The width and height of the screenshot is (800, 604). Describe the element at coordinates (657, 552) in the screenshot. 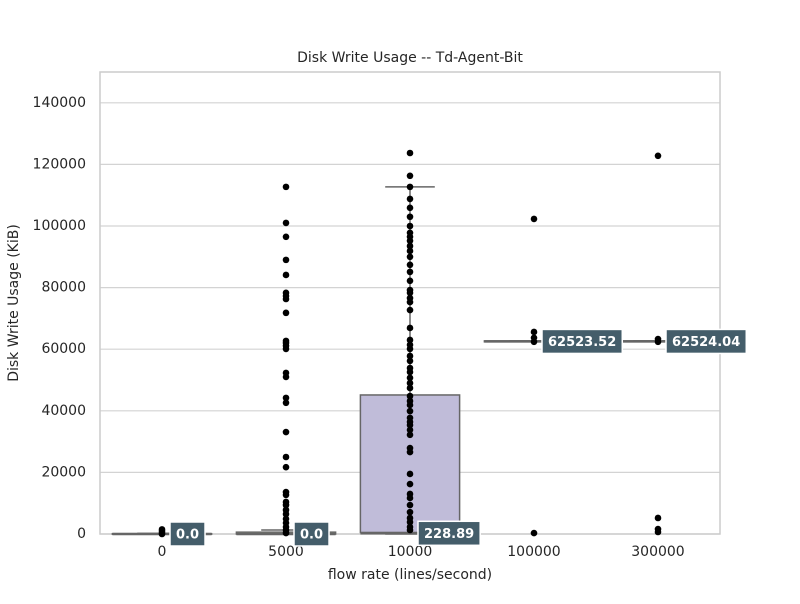

I see `x-tick-label: 300000` at that location.